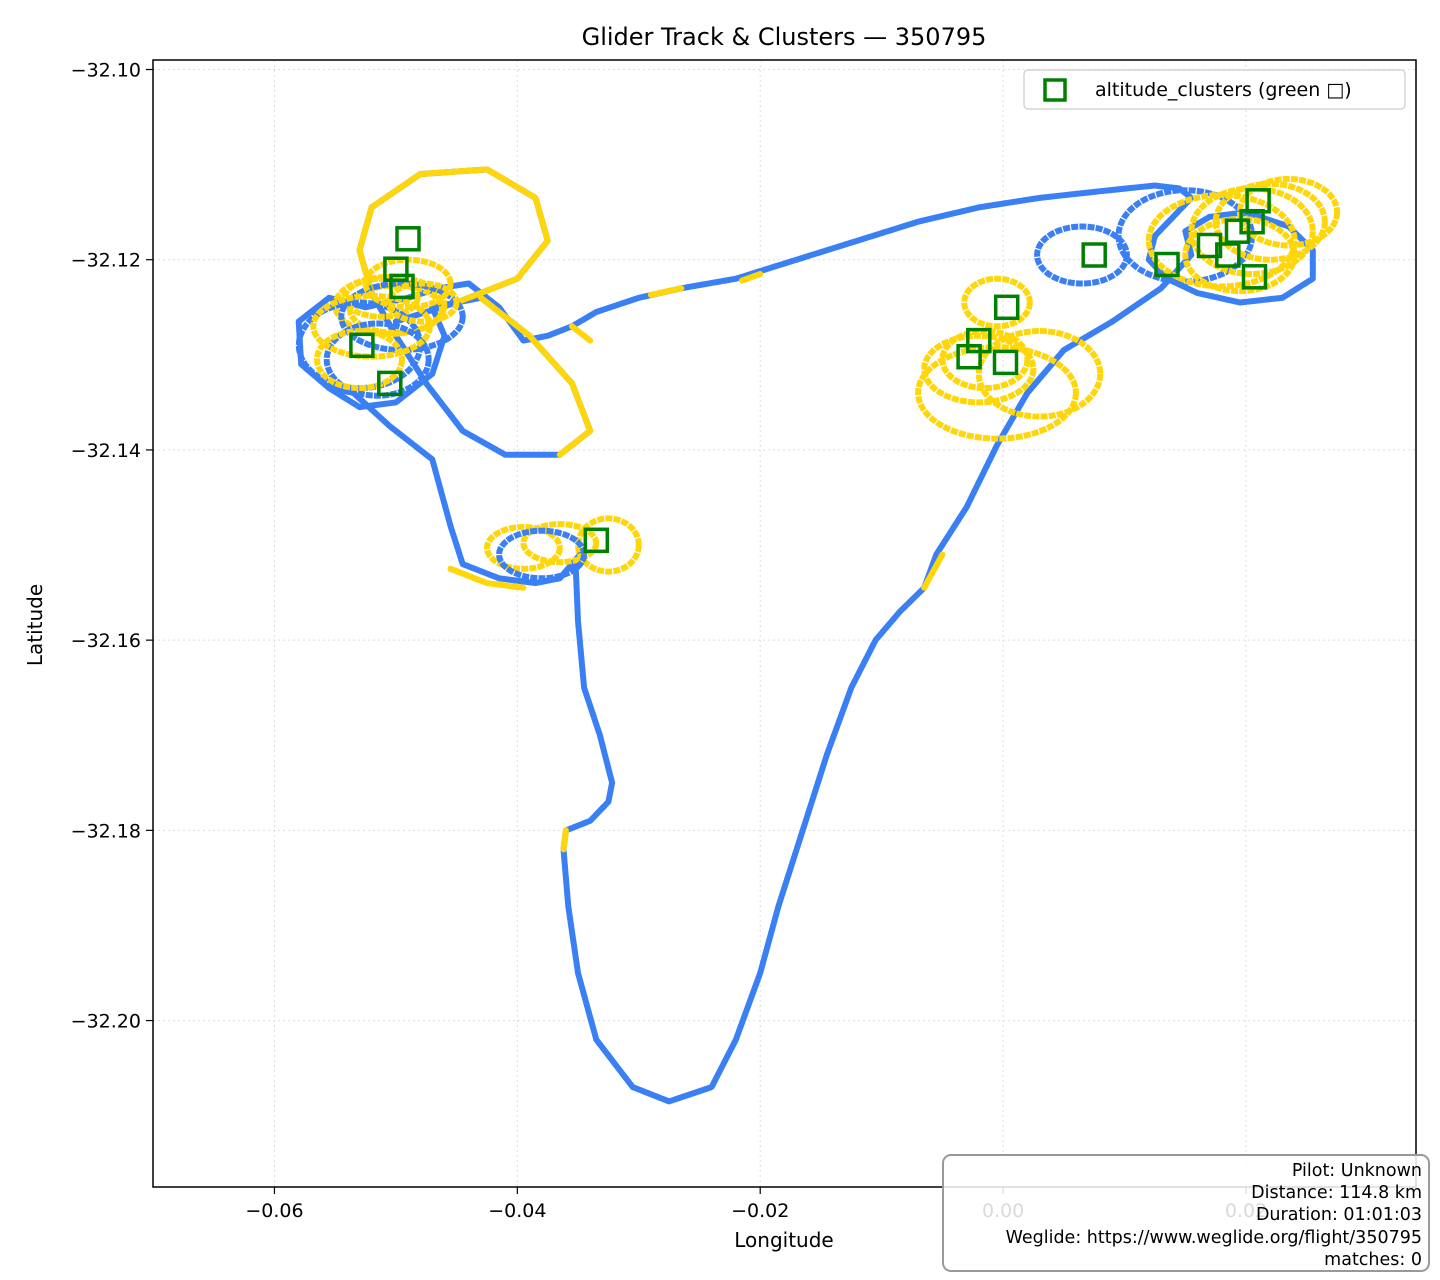  I want to click on y-tick-label: −32.18, so click(106, 831).